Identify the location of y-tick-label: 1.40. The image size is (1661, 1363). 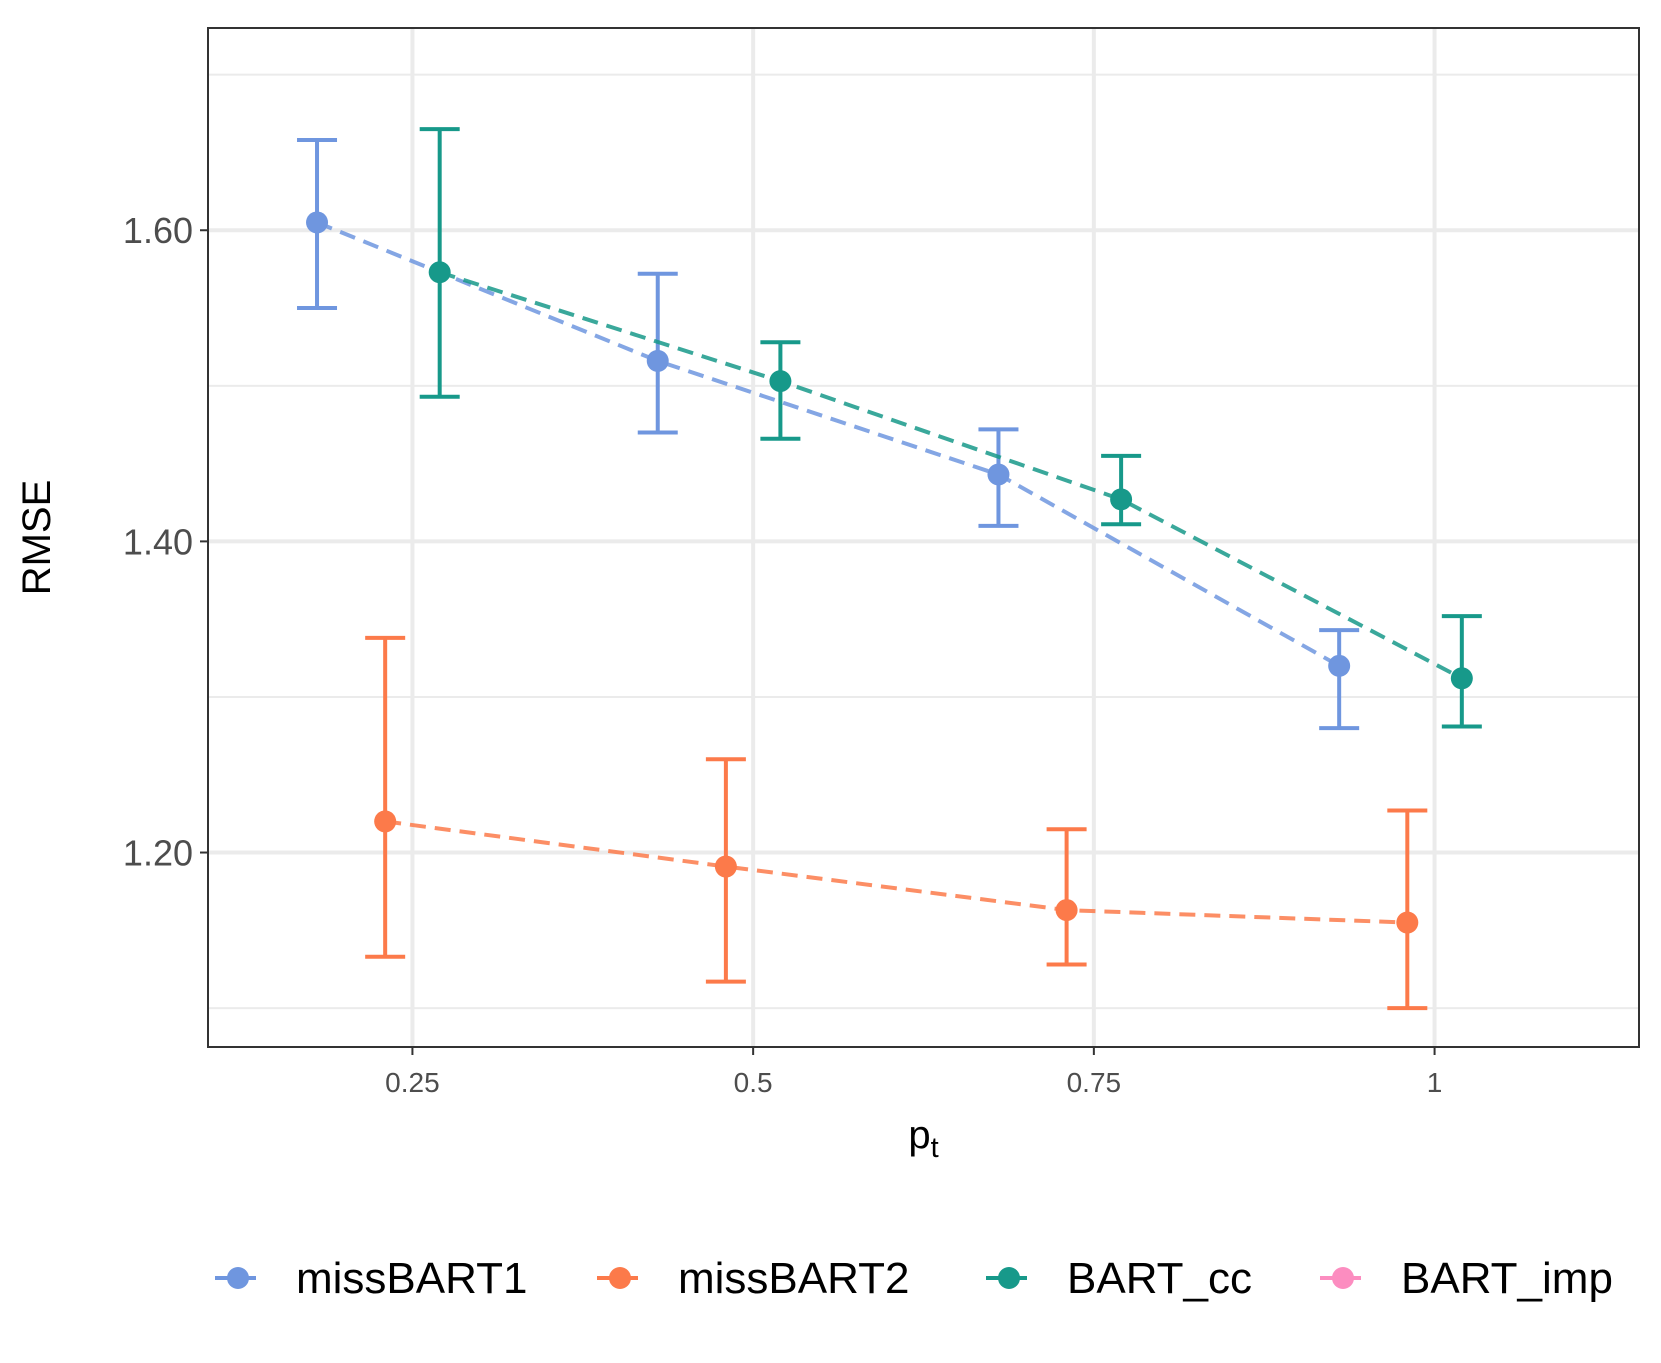
(158, 541).